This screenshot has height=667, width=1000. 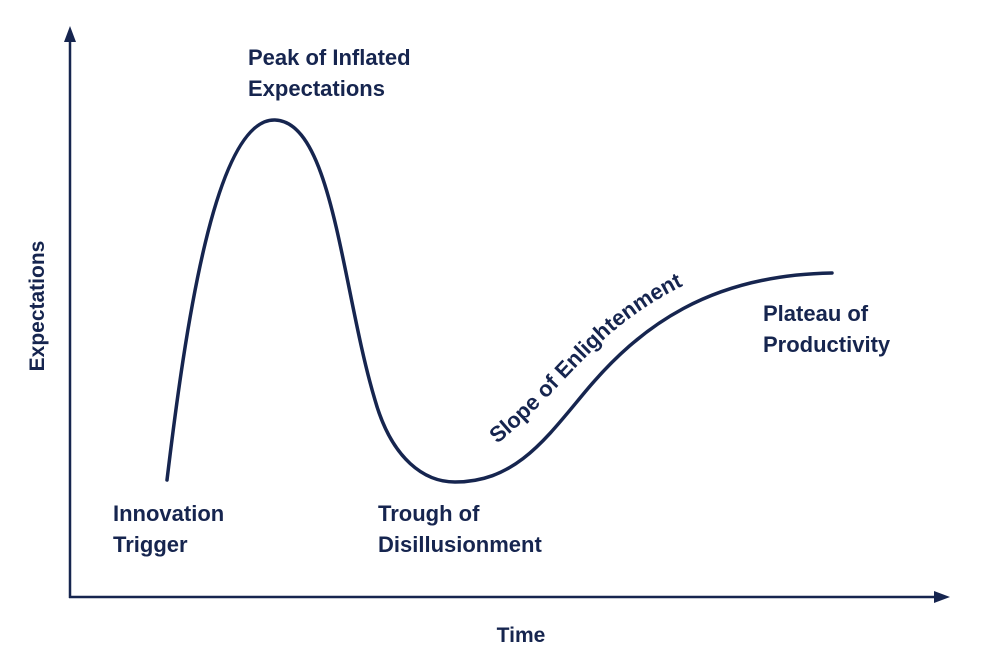 I want to click on innovation-trigger-label: Innovation Trigger, so click(x=171, y=529).